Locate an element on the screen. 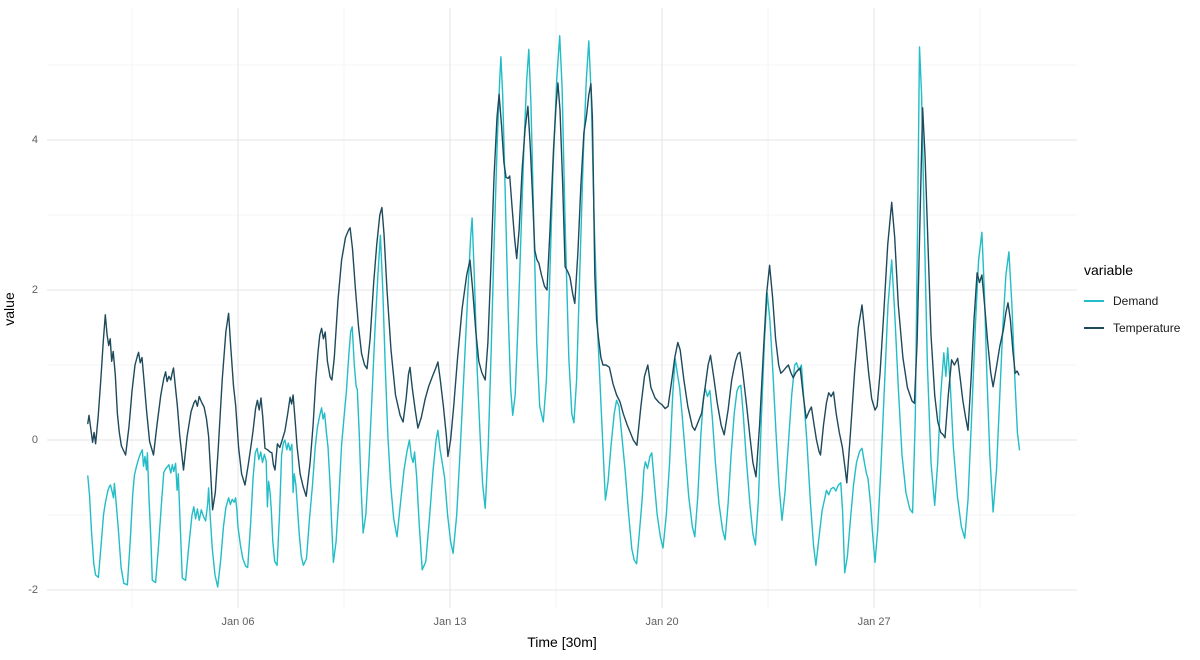 Image resolution: width=1200 pixels, height=660 pixels. legend-title: variable is located at coordinates (1109, 270).